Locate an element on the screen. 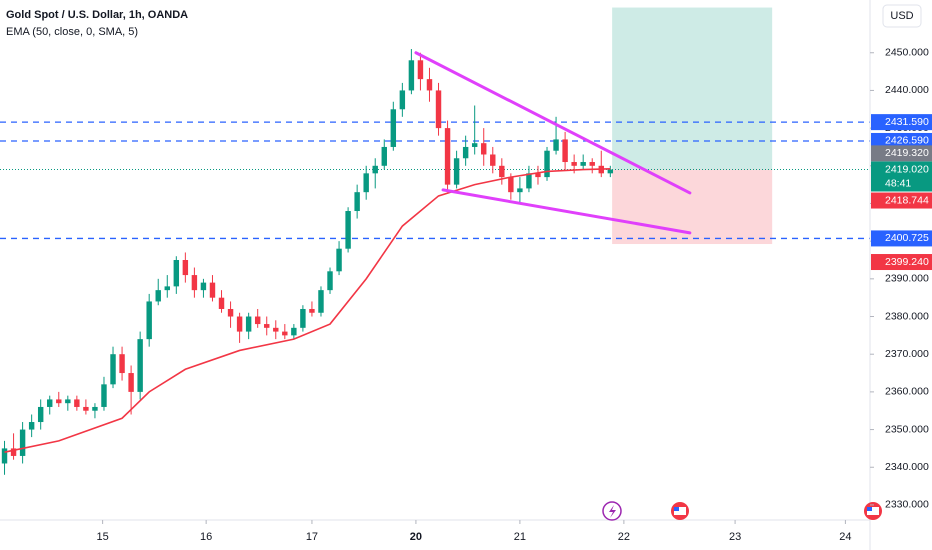 The width and height of the screenshot is (932, 550). x-tick-label: 23 is located at coordinates (735, 537).